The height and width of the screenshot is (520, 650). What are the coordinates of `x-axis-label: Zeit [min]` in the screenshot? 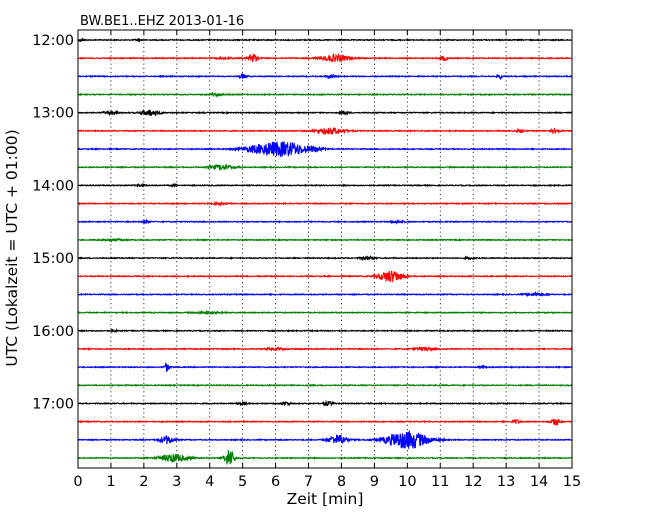 It's located at (325, 499).